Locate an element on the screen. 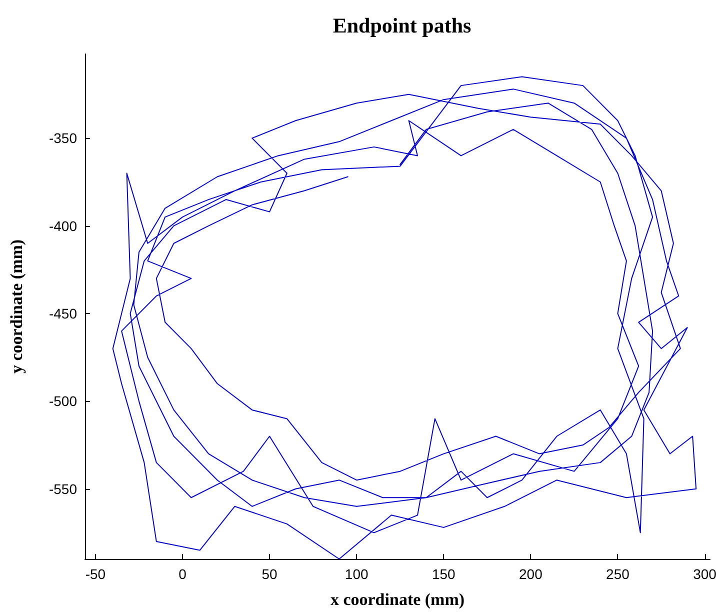 This screenshot has width=722, height=614. y-tick-label: -500 is located at coordinates (63, 401).